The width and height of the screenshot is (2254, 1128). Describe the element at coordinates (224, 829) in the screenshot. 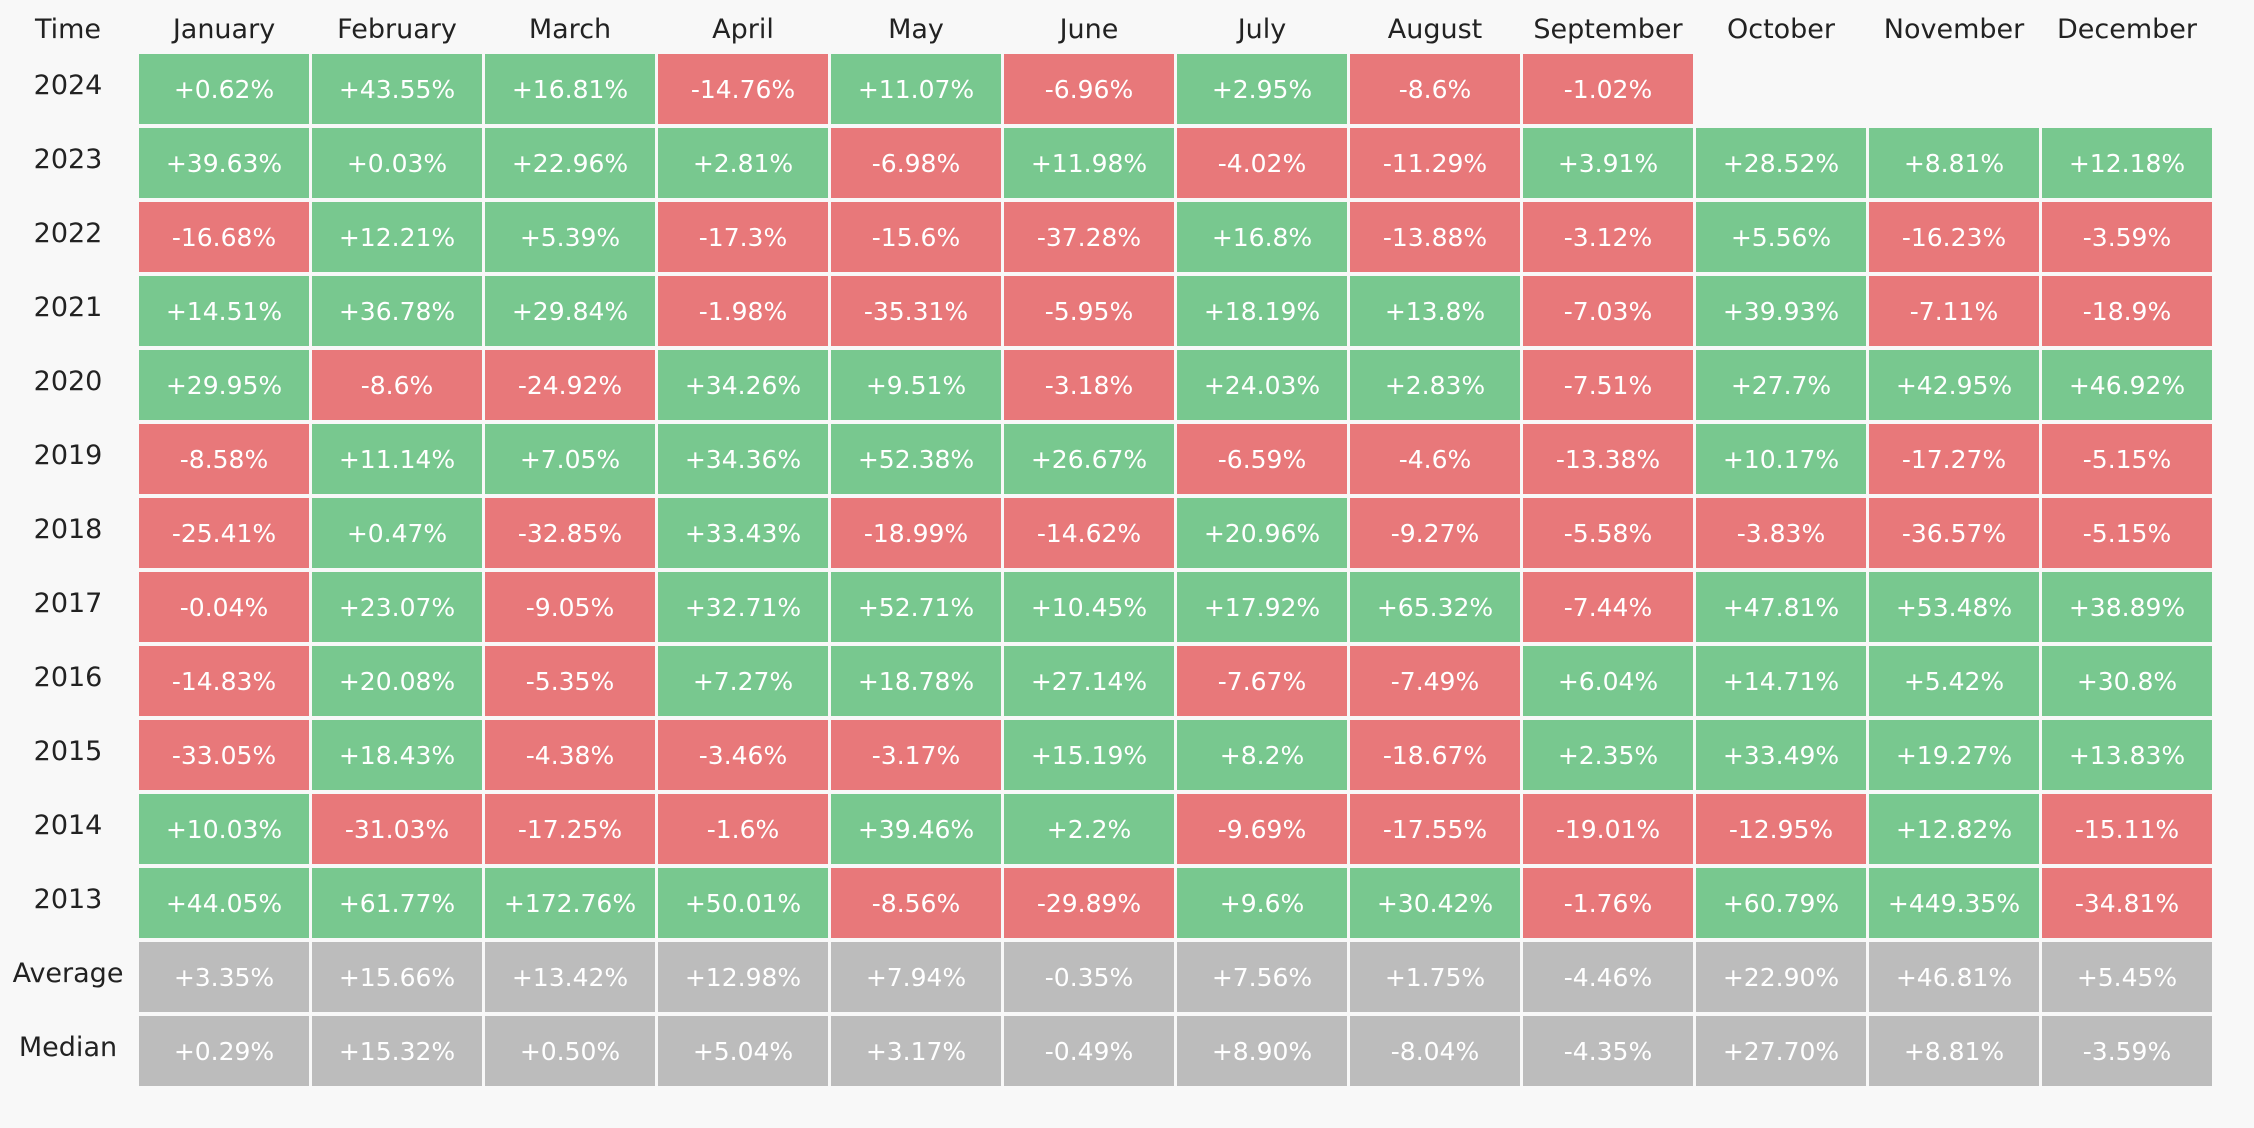

I see `return-cell: +10.03%` at that location.